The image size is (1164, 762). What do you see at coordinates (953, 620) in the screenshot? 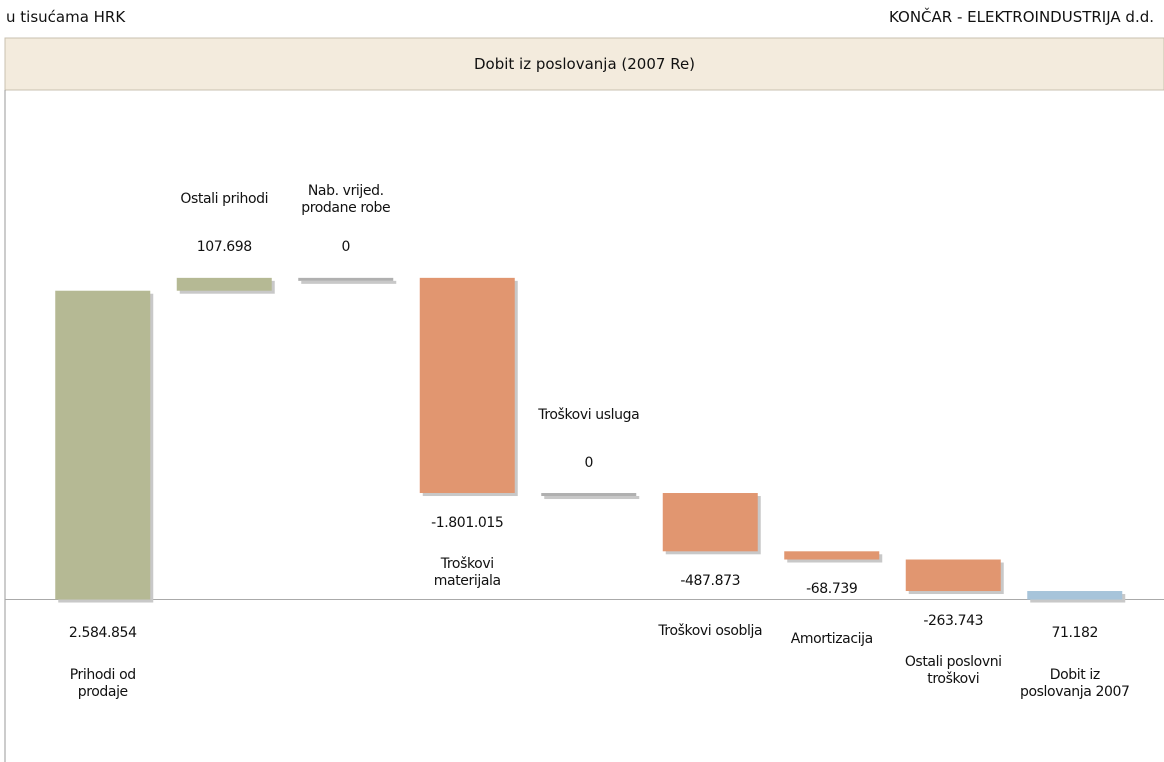
I see `value-label: -263.743` at bounding box center [953, 620].